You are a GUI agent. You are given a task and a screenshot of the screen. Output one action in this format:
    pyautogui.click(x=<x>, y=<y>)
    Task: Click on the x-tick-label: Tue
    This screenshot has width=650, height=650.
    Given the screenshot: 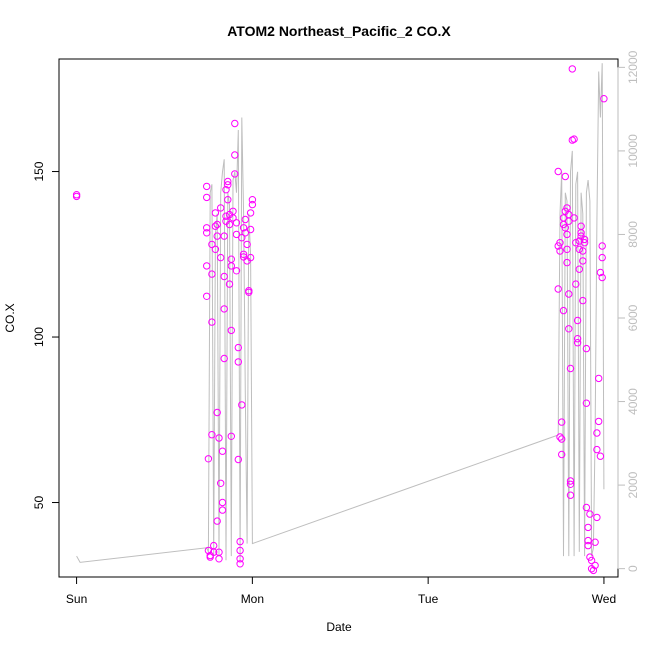 What is the action you would take?
    pyautogui.click(x=428, y=599)
    